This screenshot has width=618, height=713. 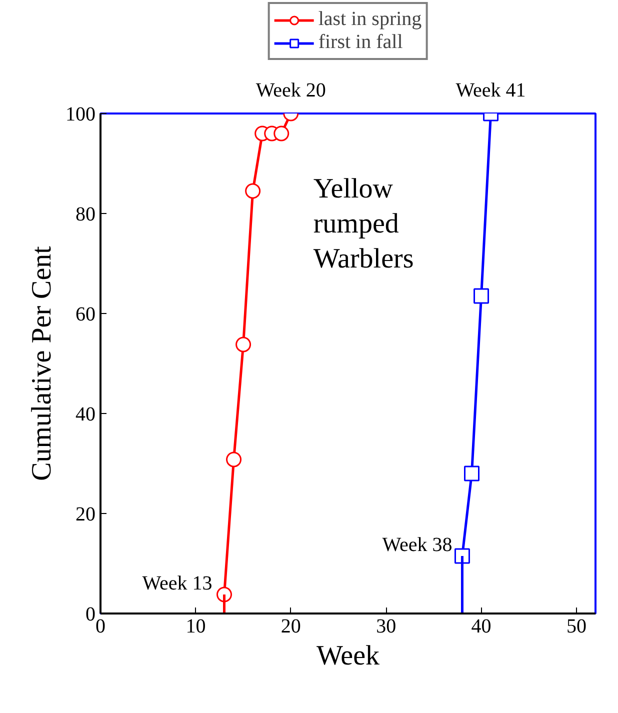 I want to click on y-tick-label: 20, so click(x=86, y=515).